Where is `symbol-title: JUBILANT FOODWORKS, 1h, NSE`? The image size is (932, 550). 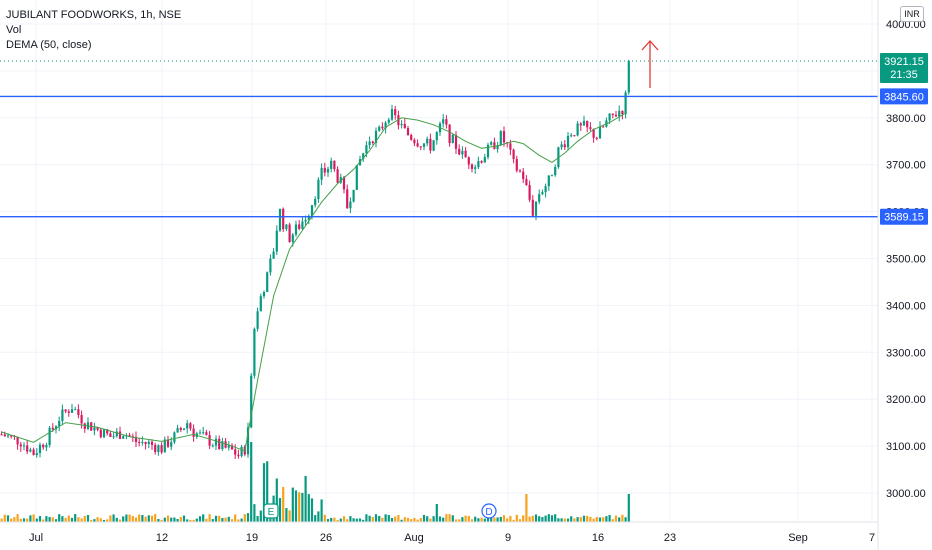 symbol-title: JUBILANT FOODWORKS, 1h, NSE is located at coordinates (94, 15).